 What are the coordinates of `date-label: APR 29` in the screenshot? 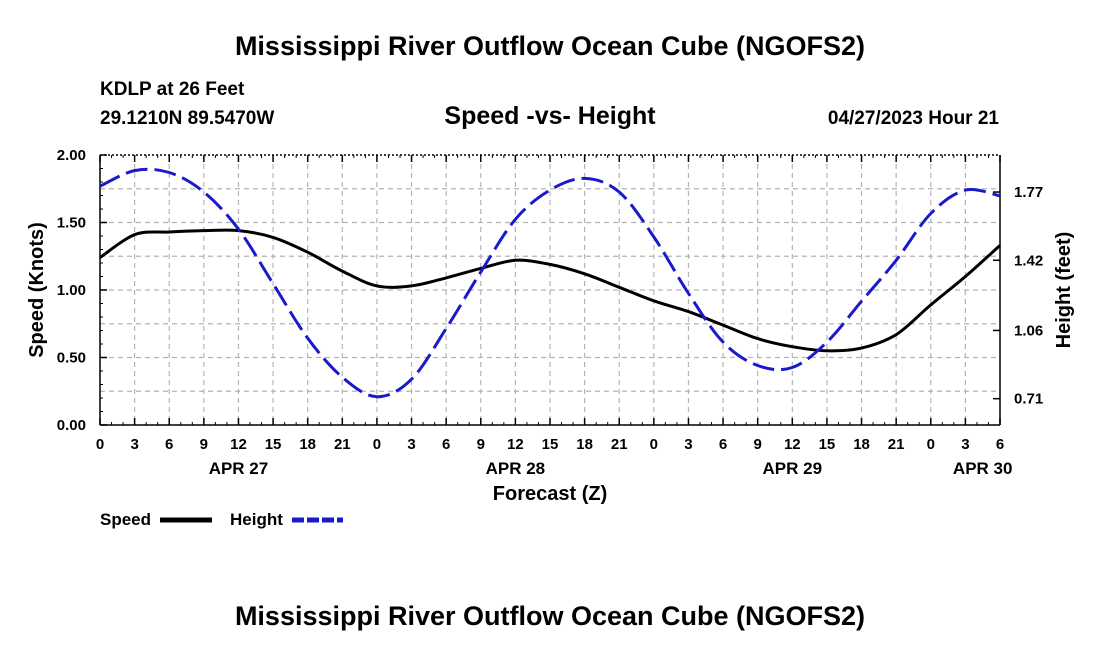 It's located at (793, 468).